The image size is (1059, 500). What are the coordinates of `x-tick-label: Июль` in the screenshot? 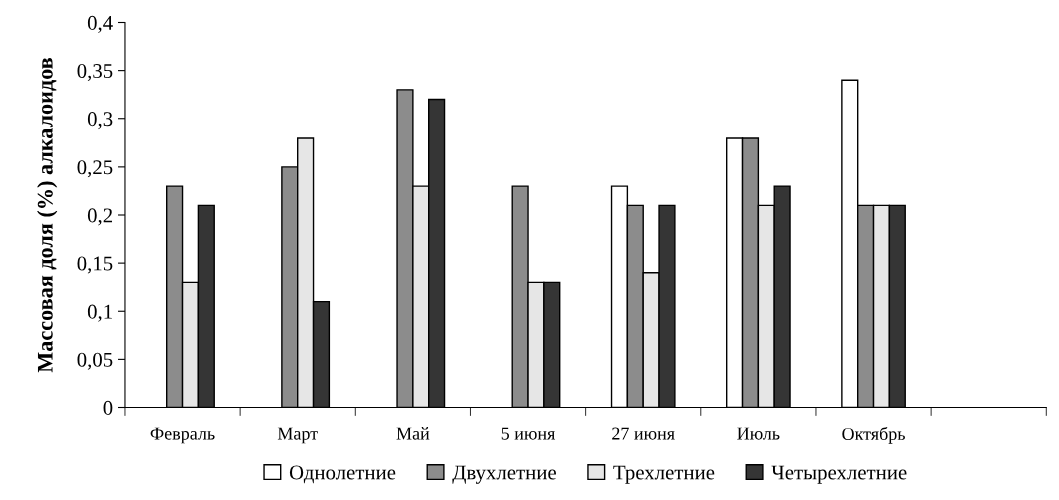 It's located at (758, 433).